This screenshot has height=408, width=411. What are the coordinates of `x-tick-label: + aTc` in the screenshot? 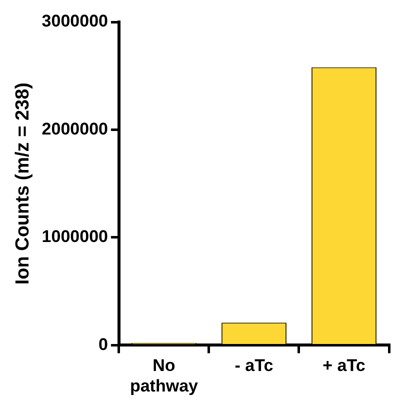 It's located at (344, 366).